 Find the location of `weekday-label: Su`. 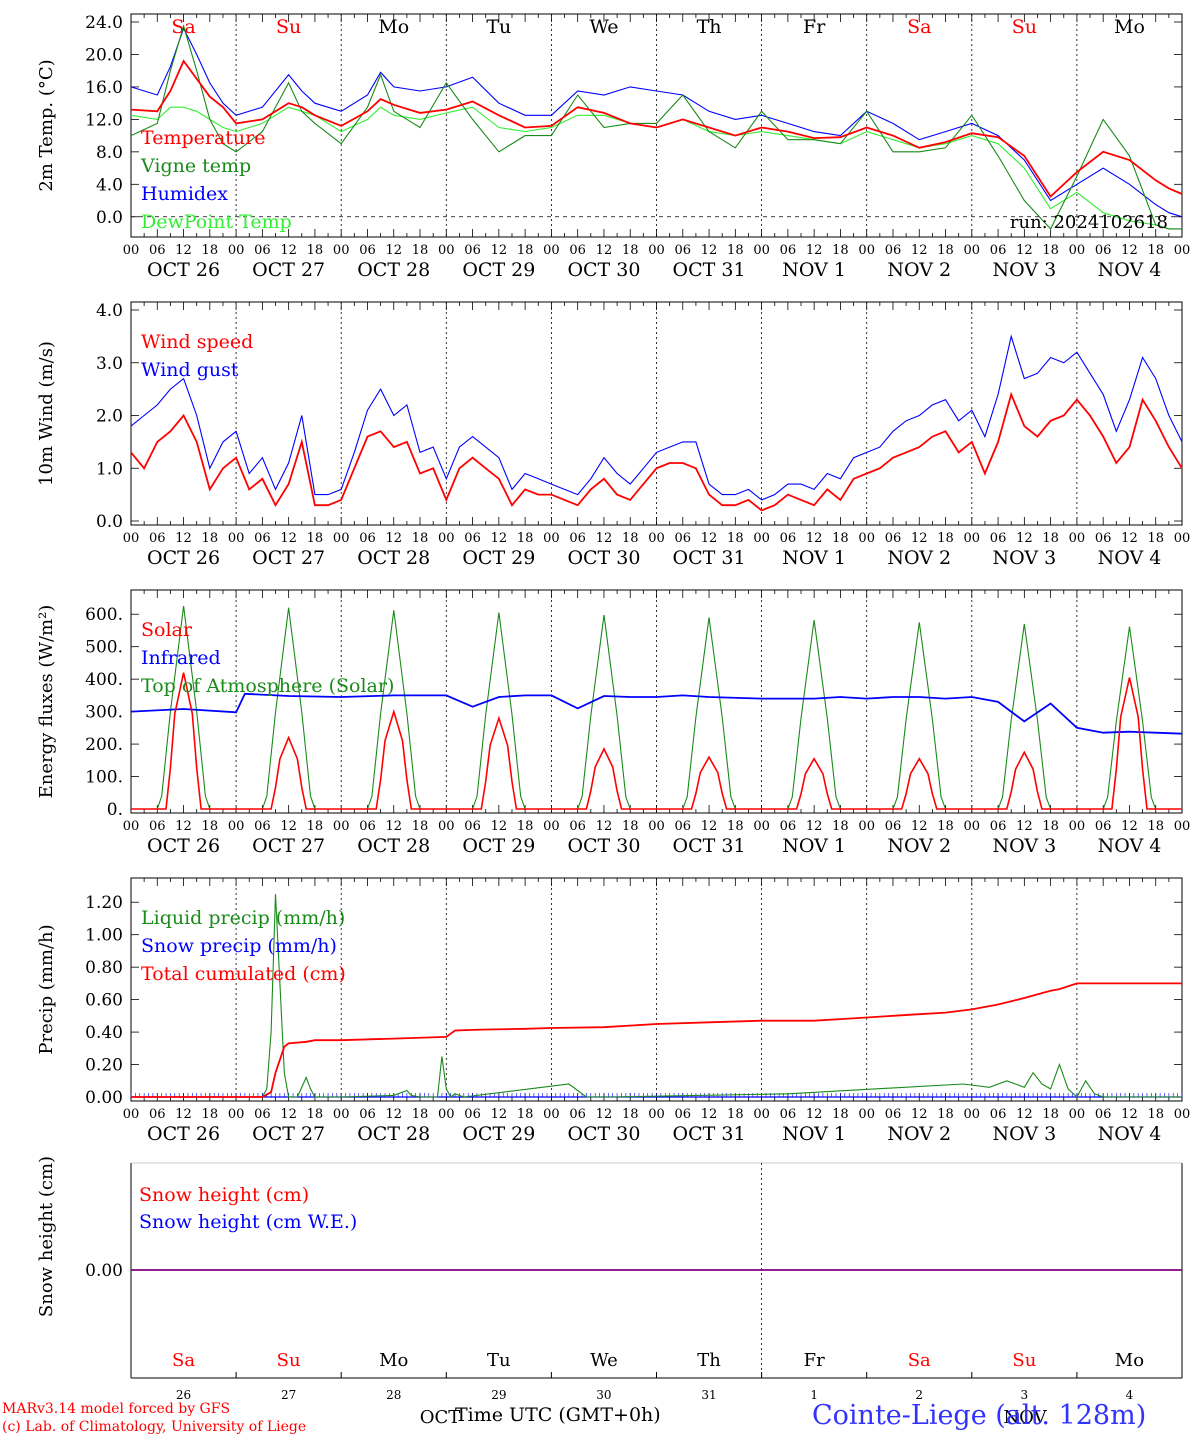

weekday-label: Su is located at coordinates (289, 1360).